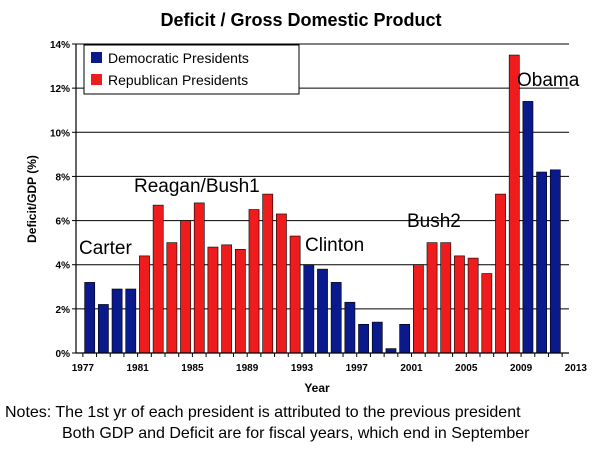 Image resolution: width=602 pixels, height=452 pixels. What do you see at coordinates (63, 266) in the screenshot?
I see `y-tick-label: 4%` at bounding box center [63, 266].